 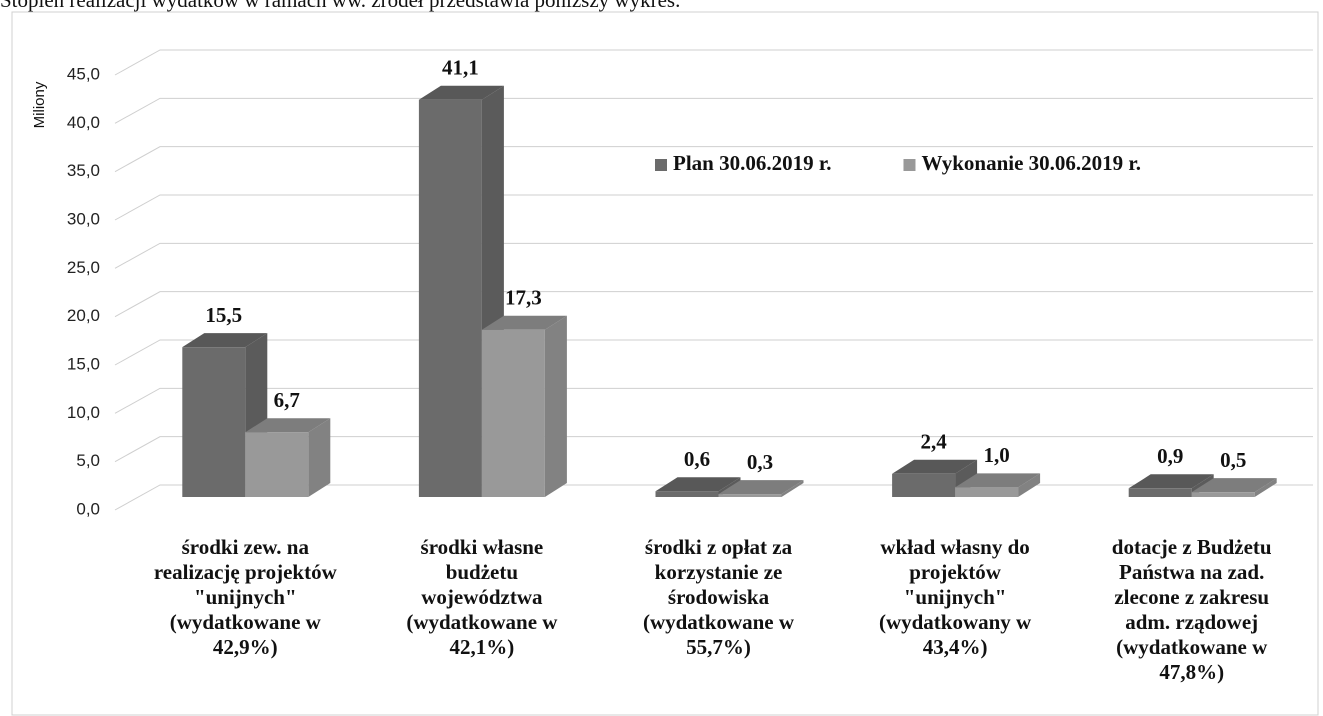 I want to click on y-tick-label: 20,0, so click(x=83, y=315).